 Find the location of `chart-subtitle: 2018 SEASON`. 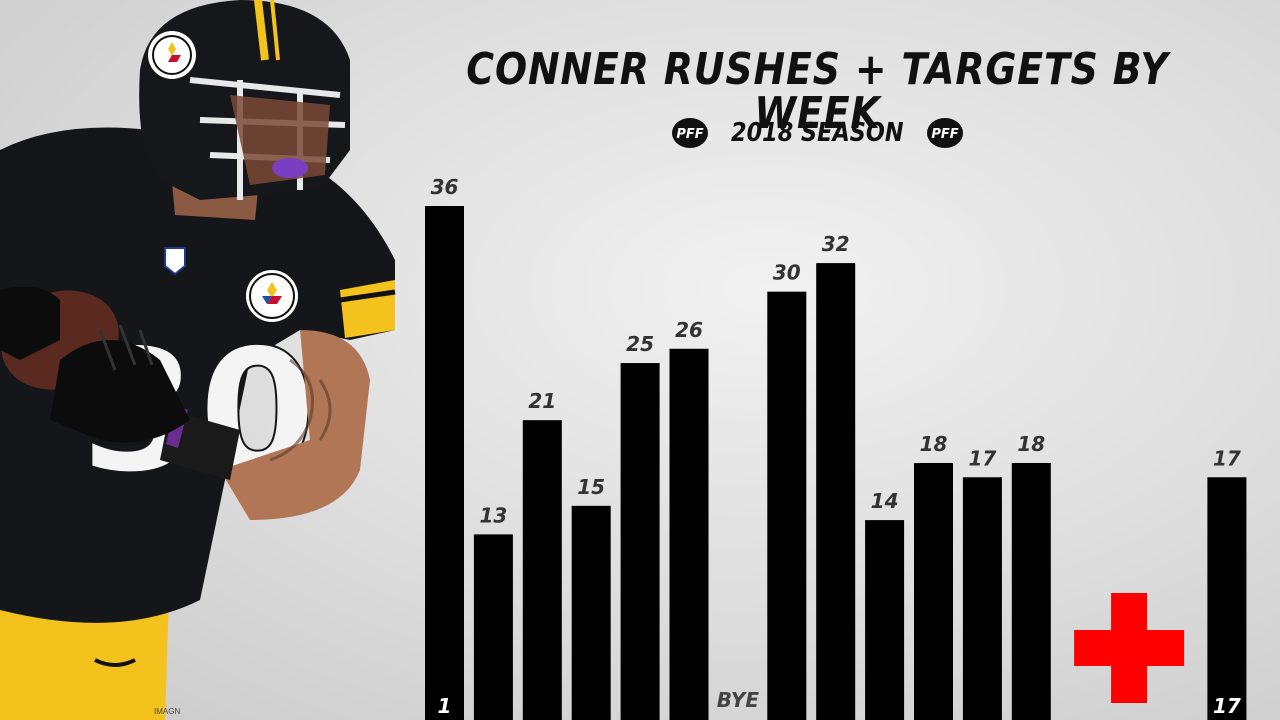

chart-subtitle: 2018 SEASON is located at coordinates (817, 133).